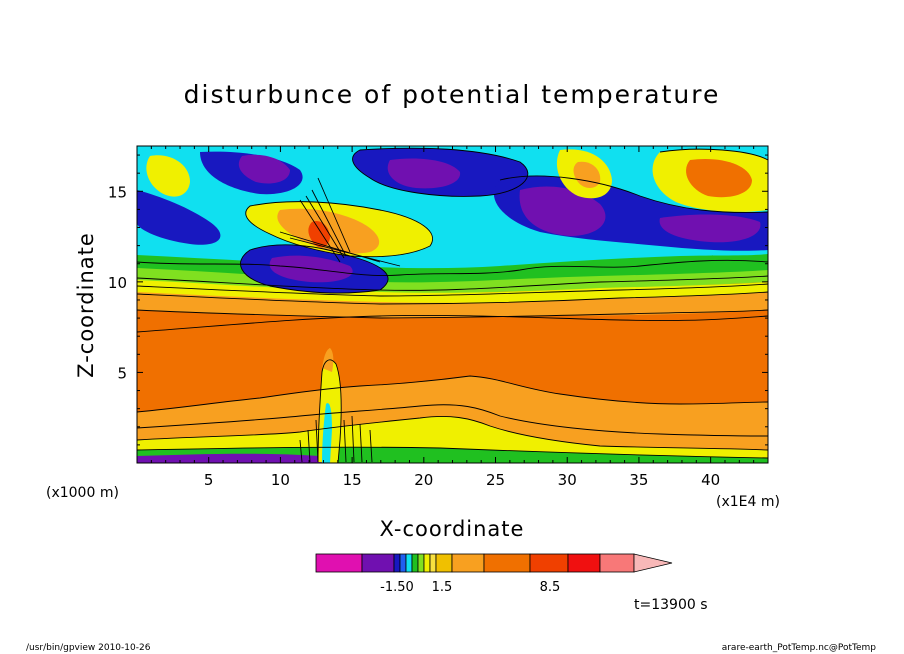  What do you see at coordinates (117, 192) in the screenshot?
I see `y-tick-label: 15` at bounding box center [117, 192].